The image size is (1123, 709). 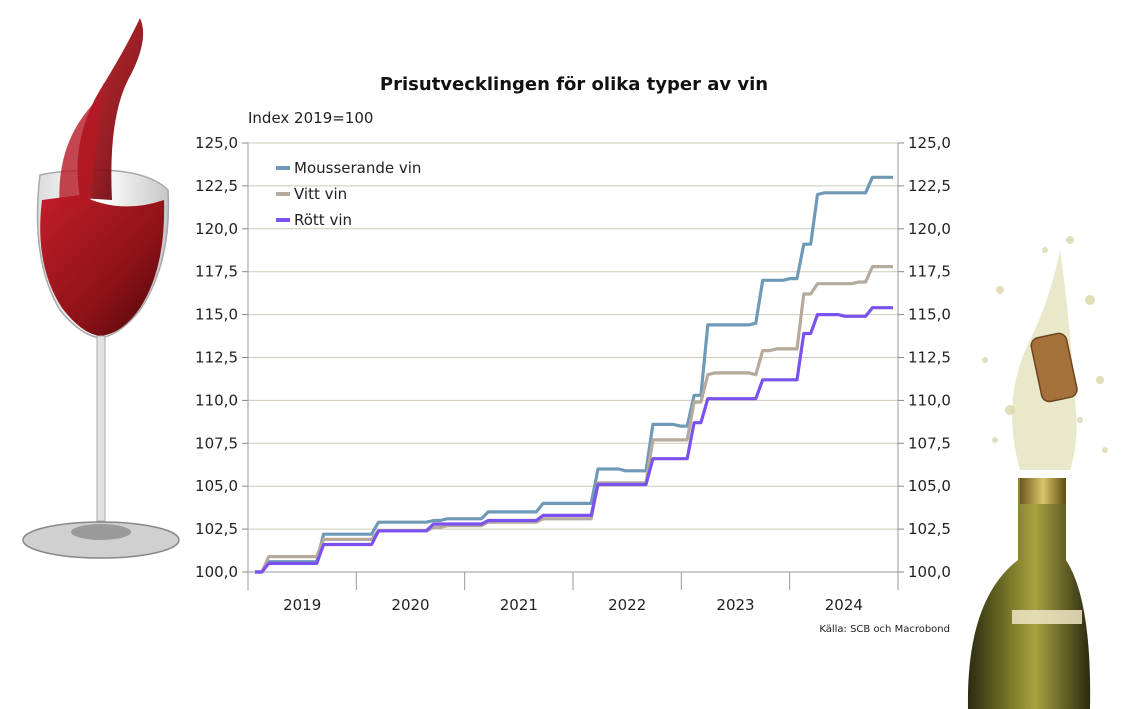 I want to click on legend-label: Rött vin, so click(x=323, y=220).